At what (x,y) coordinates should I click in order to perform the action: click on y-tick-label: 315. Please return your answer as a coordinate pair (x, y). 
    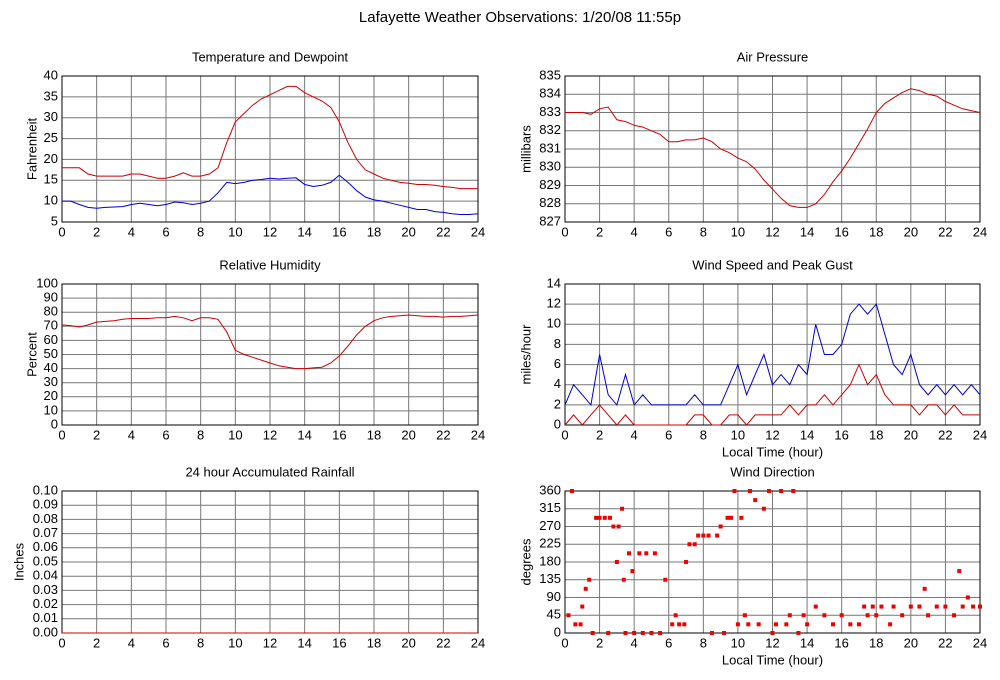
    Looking at the image, I should click on (550, 507).